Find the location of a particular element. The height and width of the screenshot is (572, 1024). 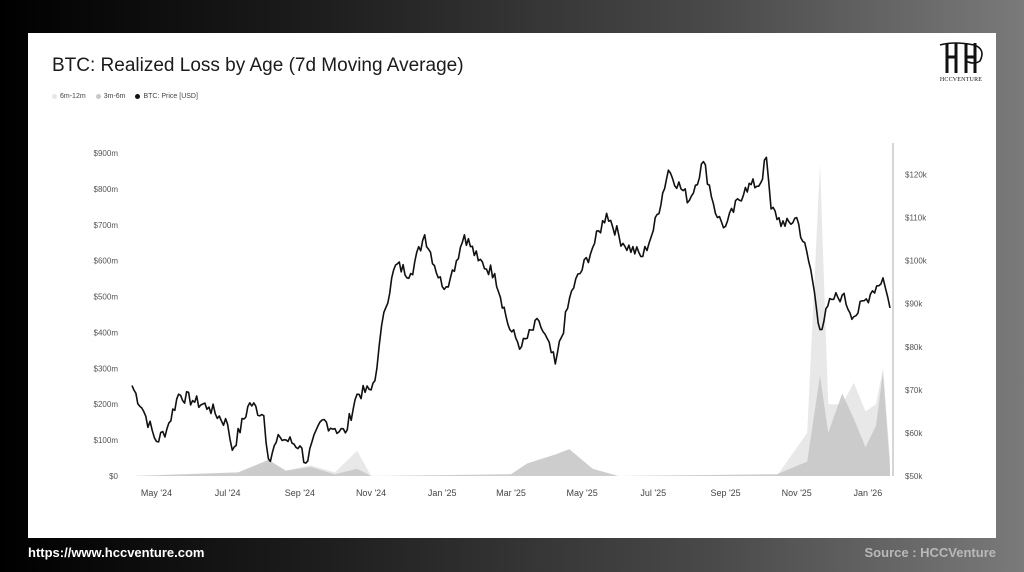

x-tick-label: Sep '24 is located at coordinates (300, 493).